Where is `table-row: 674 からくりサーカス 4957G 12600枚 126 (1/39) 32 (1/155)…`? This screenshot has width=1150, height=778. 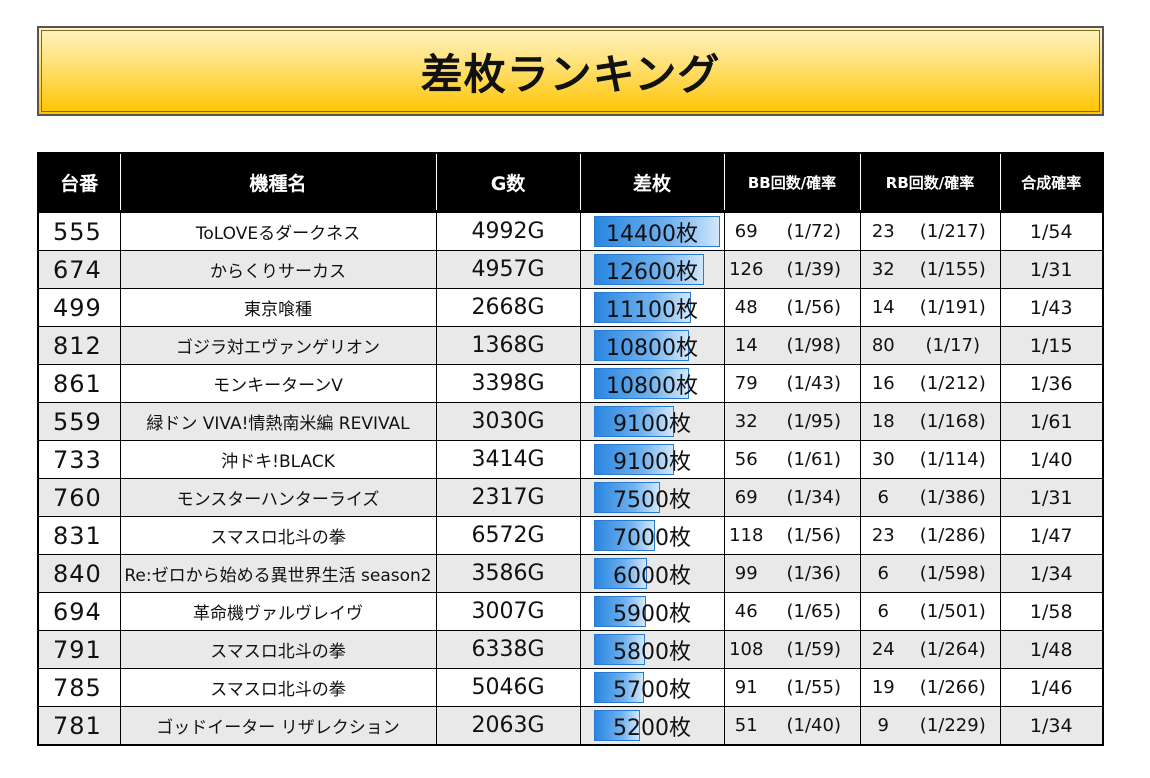 table-row: 674 からくりサーカス 4957G 12600枚 126 (1/39) 32 (1/155)… is located at coordinates (571, 269).